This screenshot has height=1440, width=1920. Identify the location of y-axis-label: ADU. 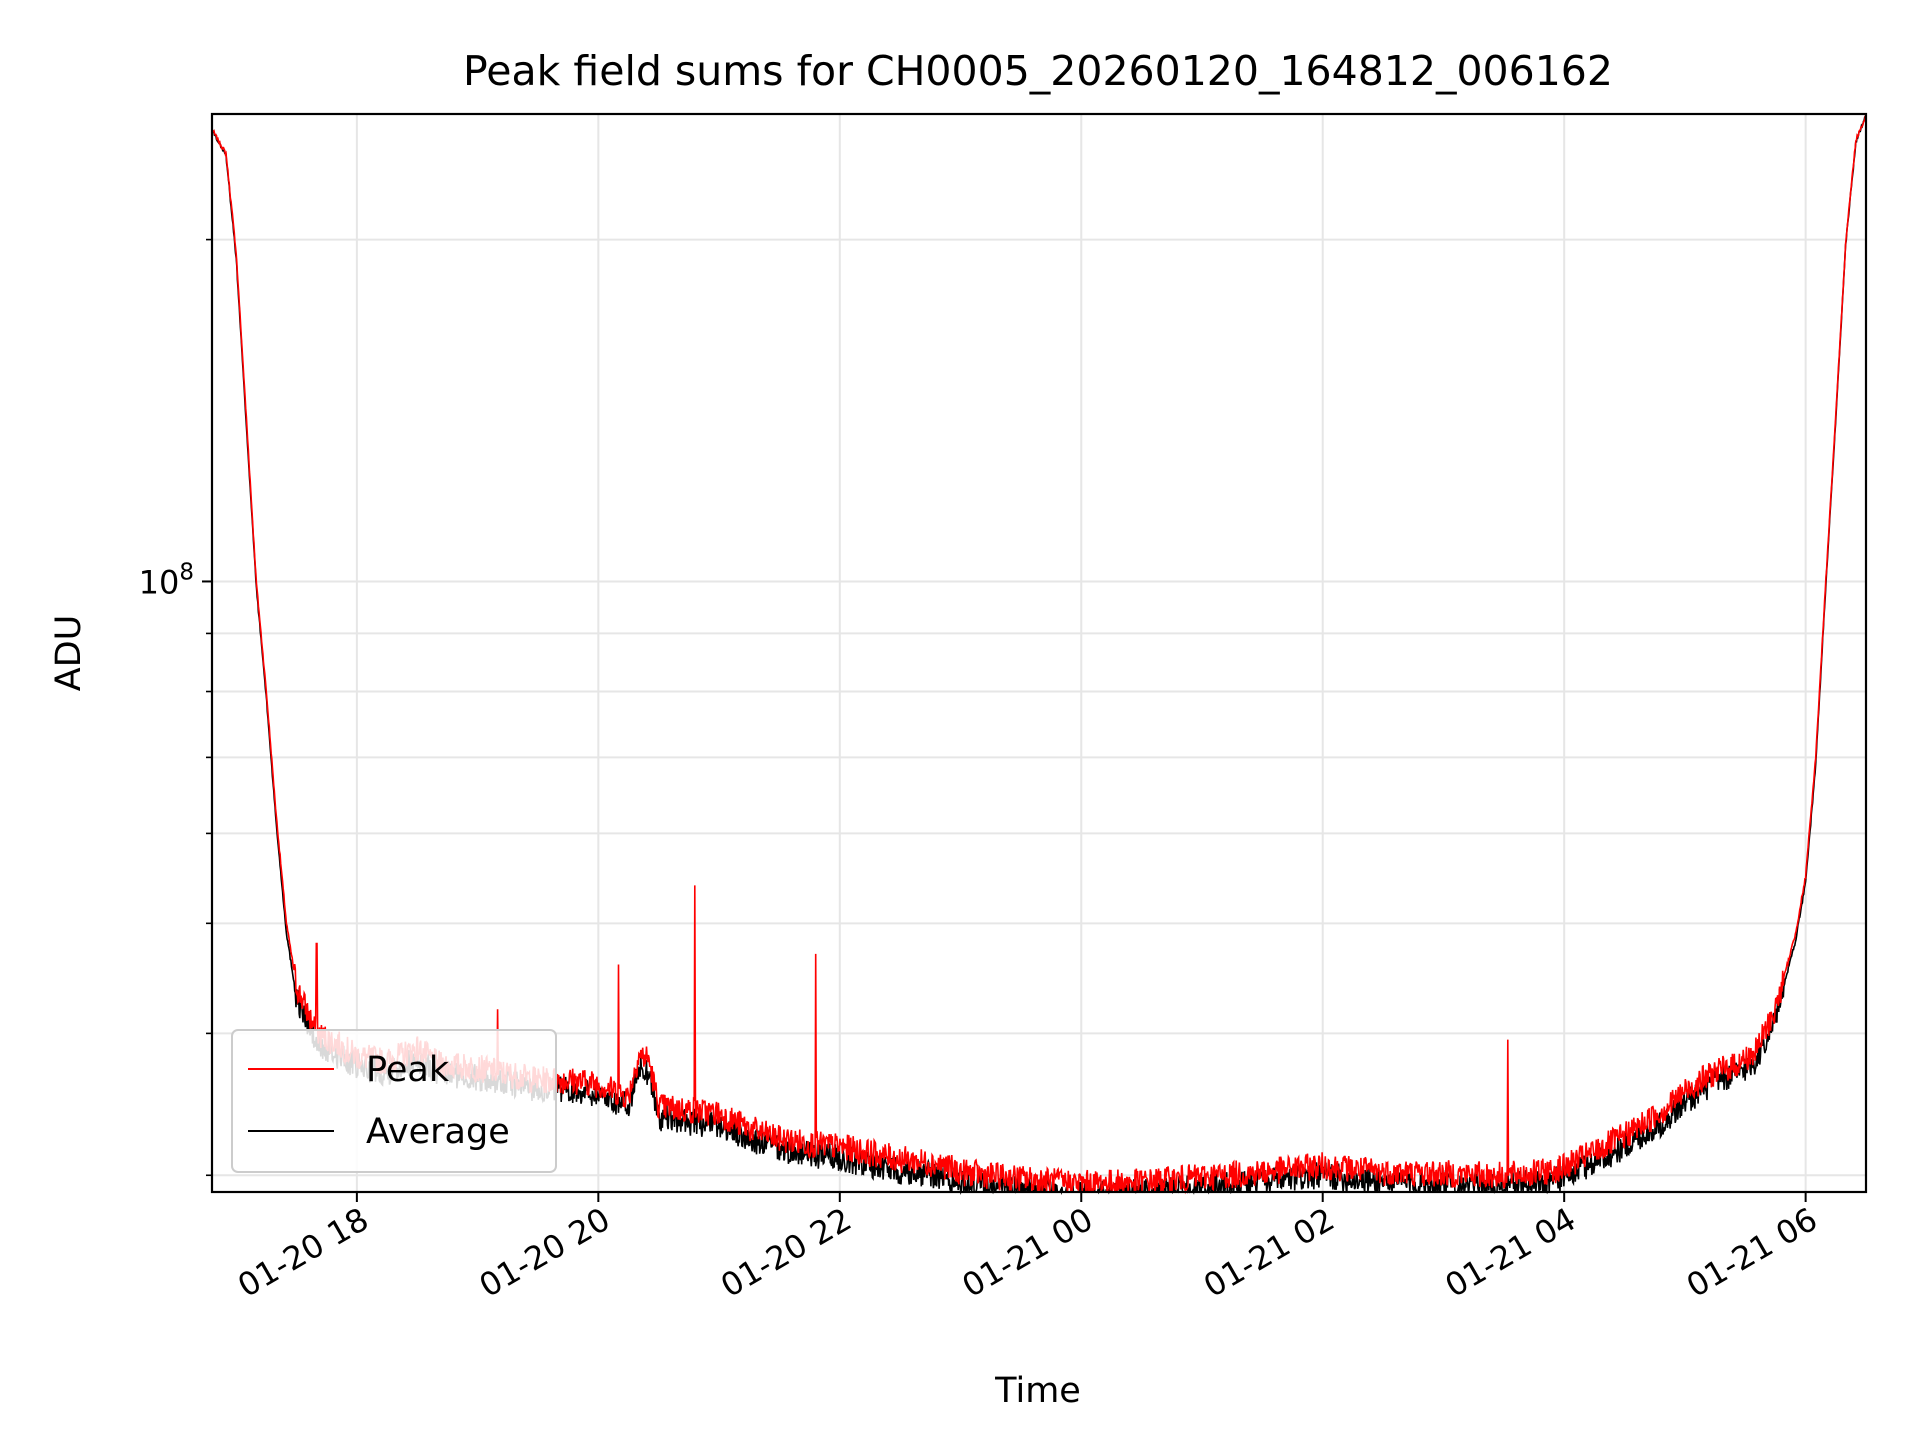
(69, 653).